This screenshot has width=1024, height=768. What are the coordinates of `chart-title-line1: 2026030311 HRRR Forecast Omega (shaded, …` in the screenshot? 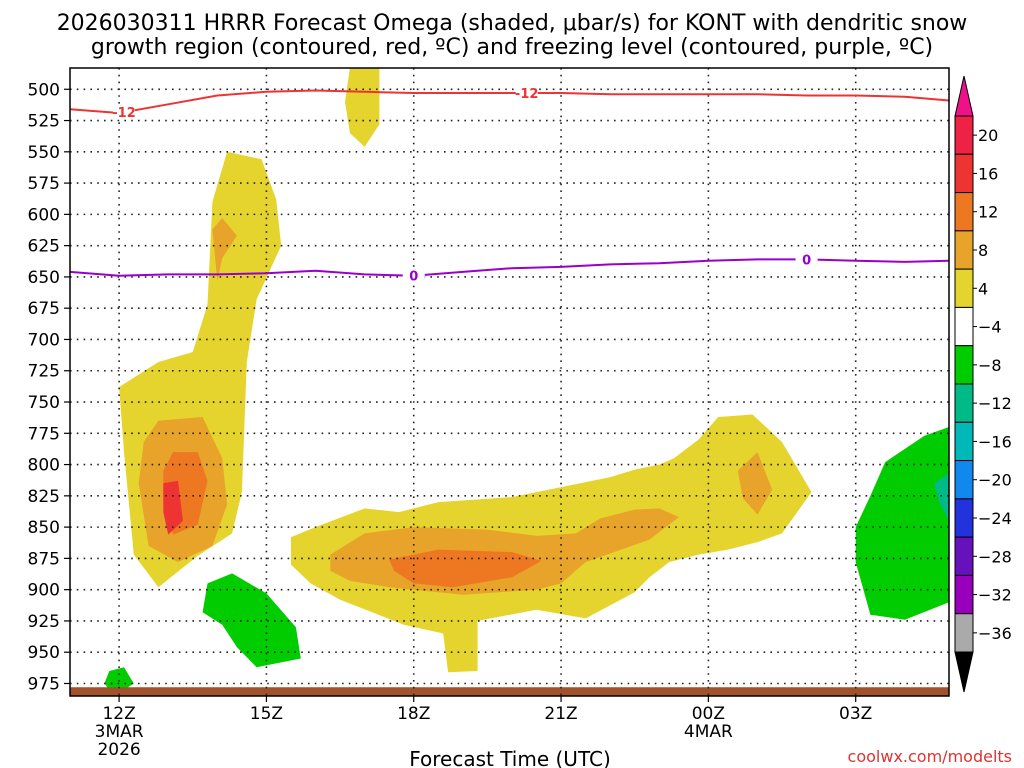 It's located at (512, 23).